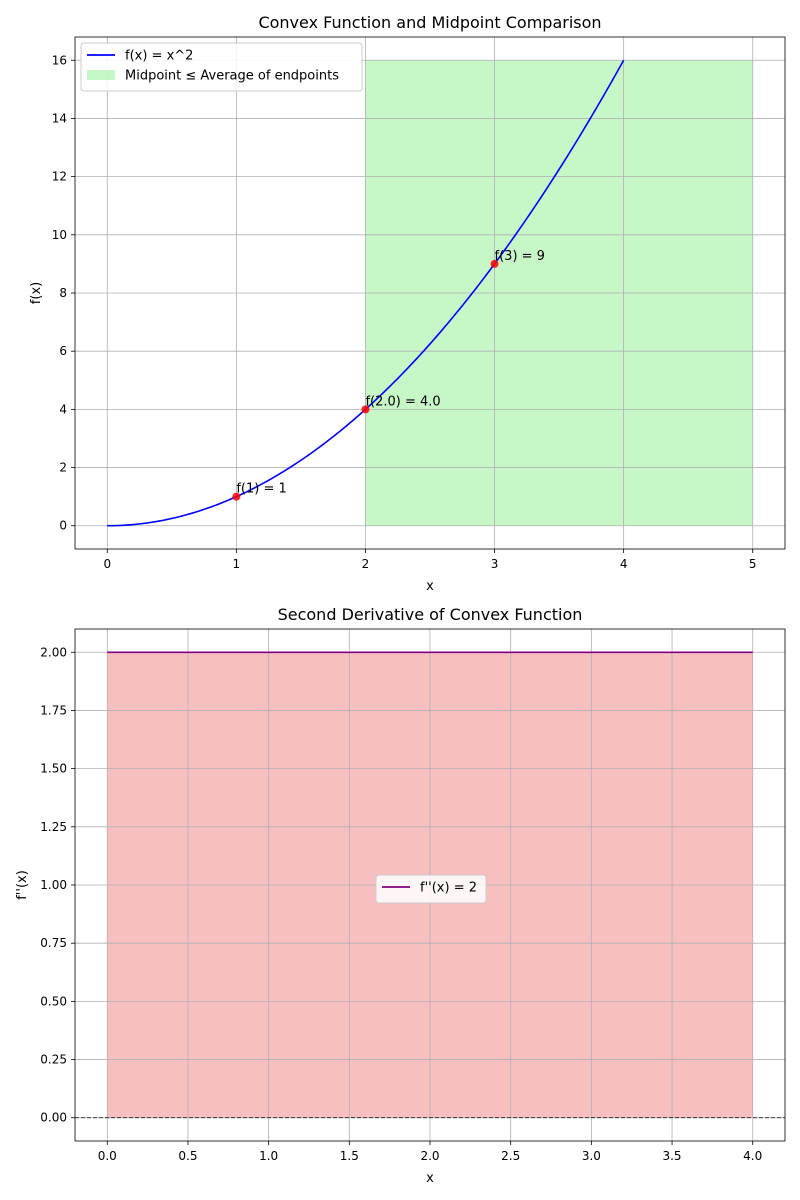 The width and height of the screenshot is (800, 1200). What do you see at coordinates (59, 235) in the screenshot?
I see `y-tick-label: 10` at bounding box center [59, 235].